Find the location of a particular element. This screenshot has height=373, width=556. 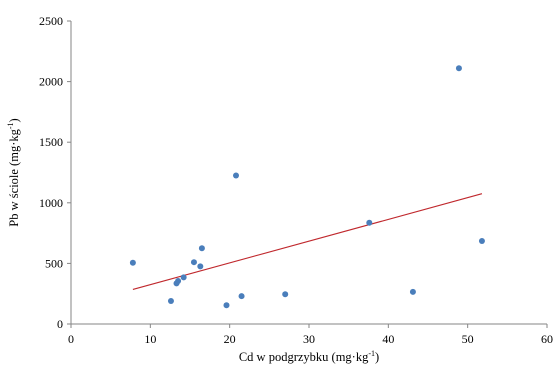

y-axis-ticks: 0 500 1000 1500 2000 2500 is located at coordinates (55, 172).